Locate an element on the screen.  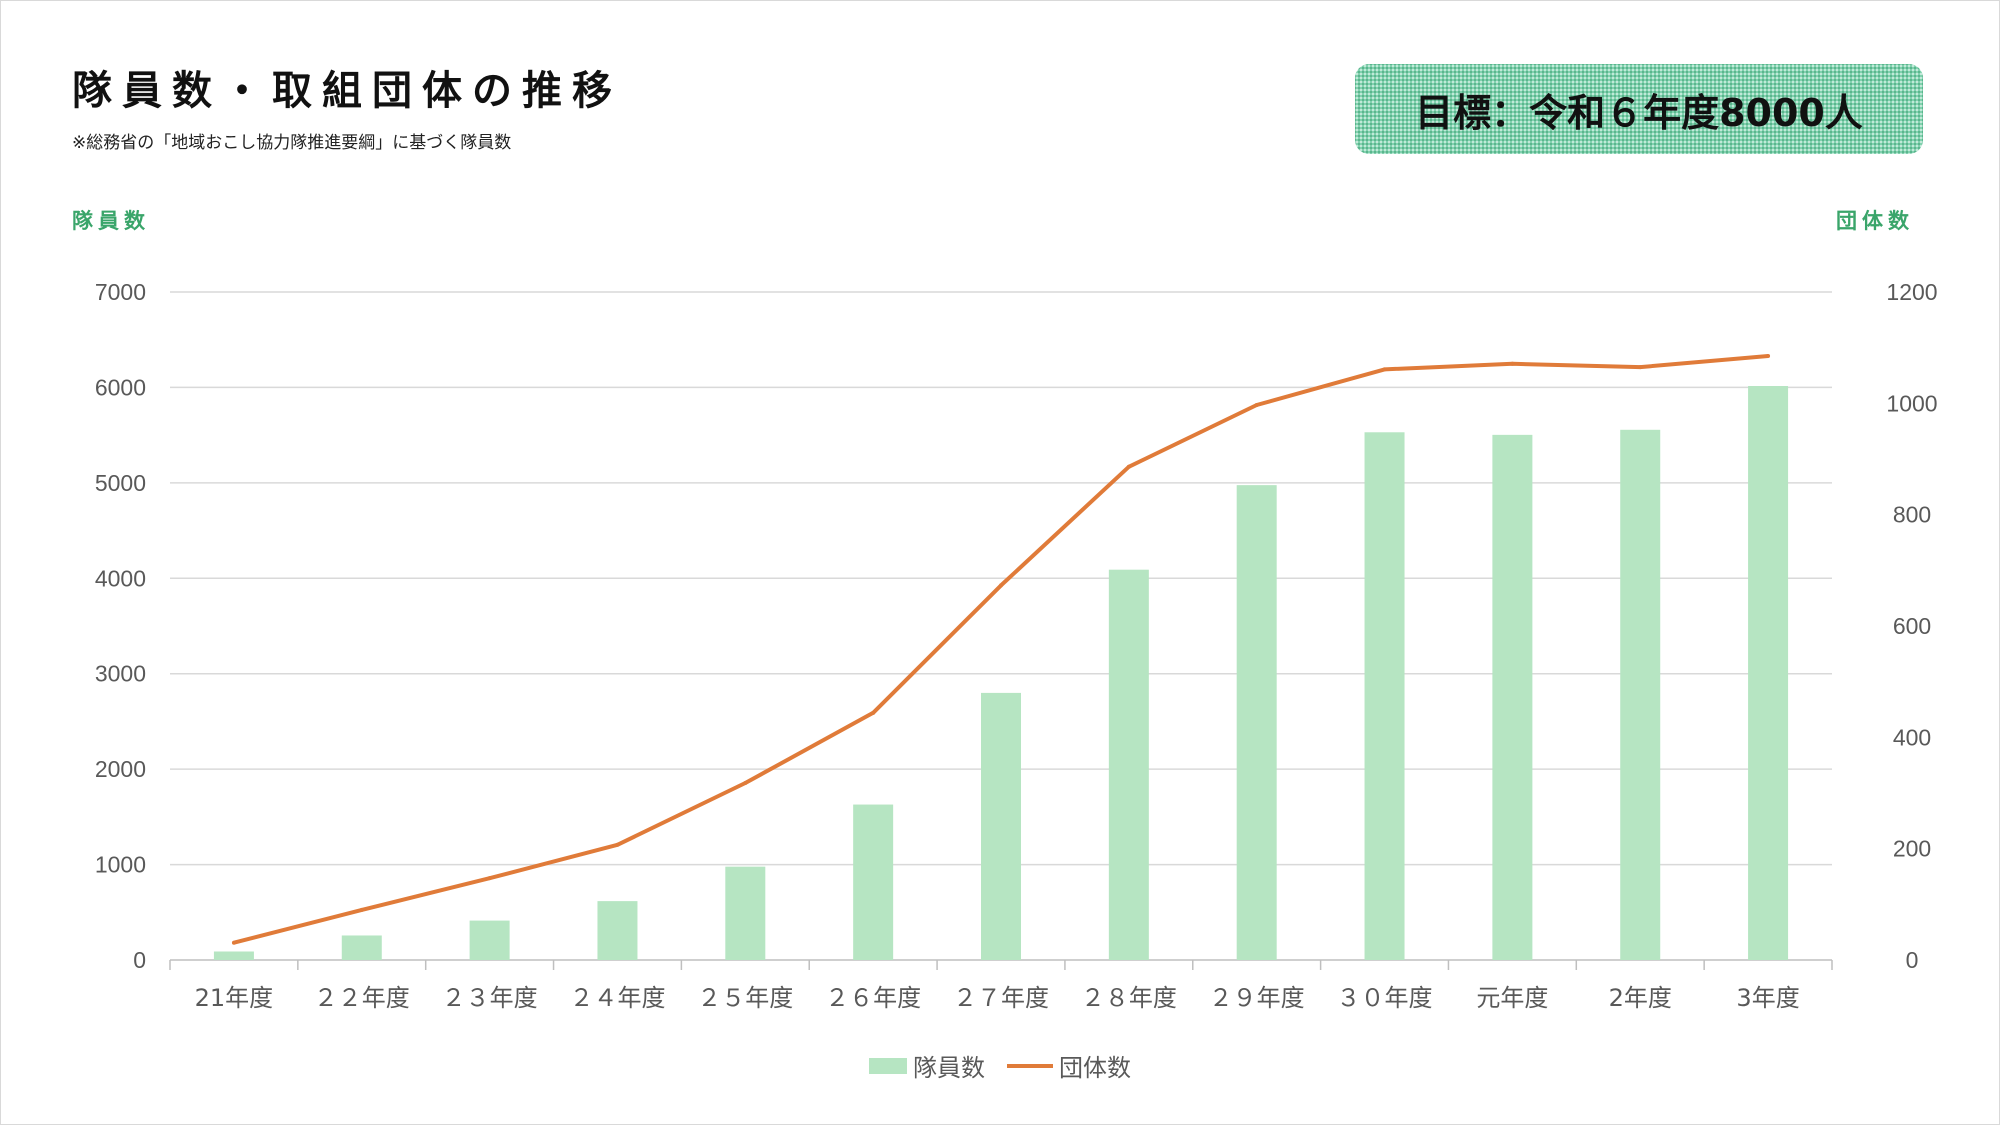
y-left-tick-label: 4000 is located at coordinates (120, 578).